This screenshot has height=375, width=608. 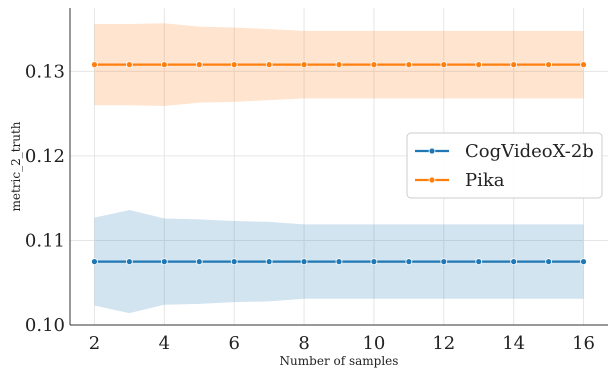 I want to click on y-tick-label: 0.13, so click(x=45, y=71).